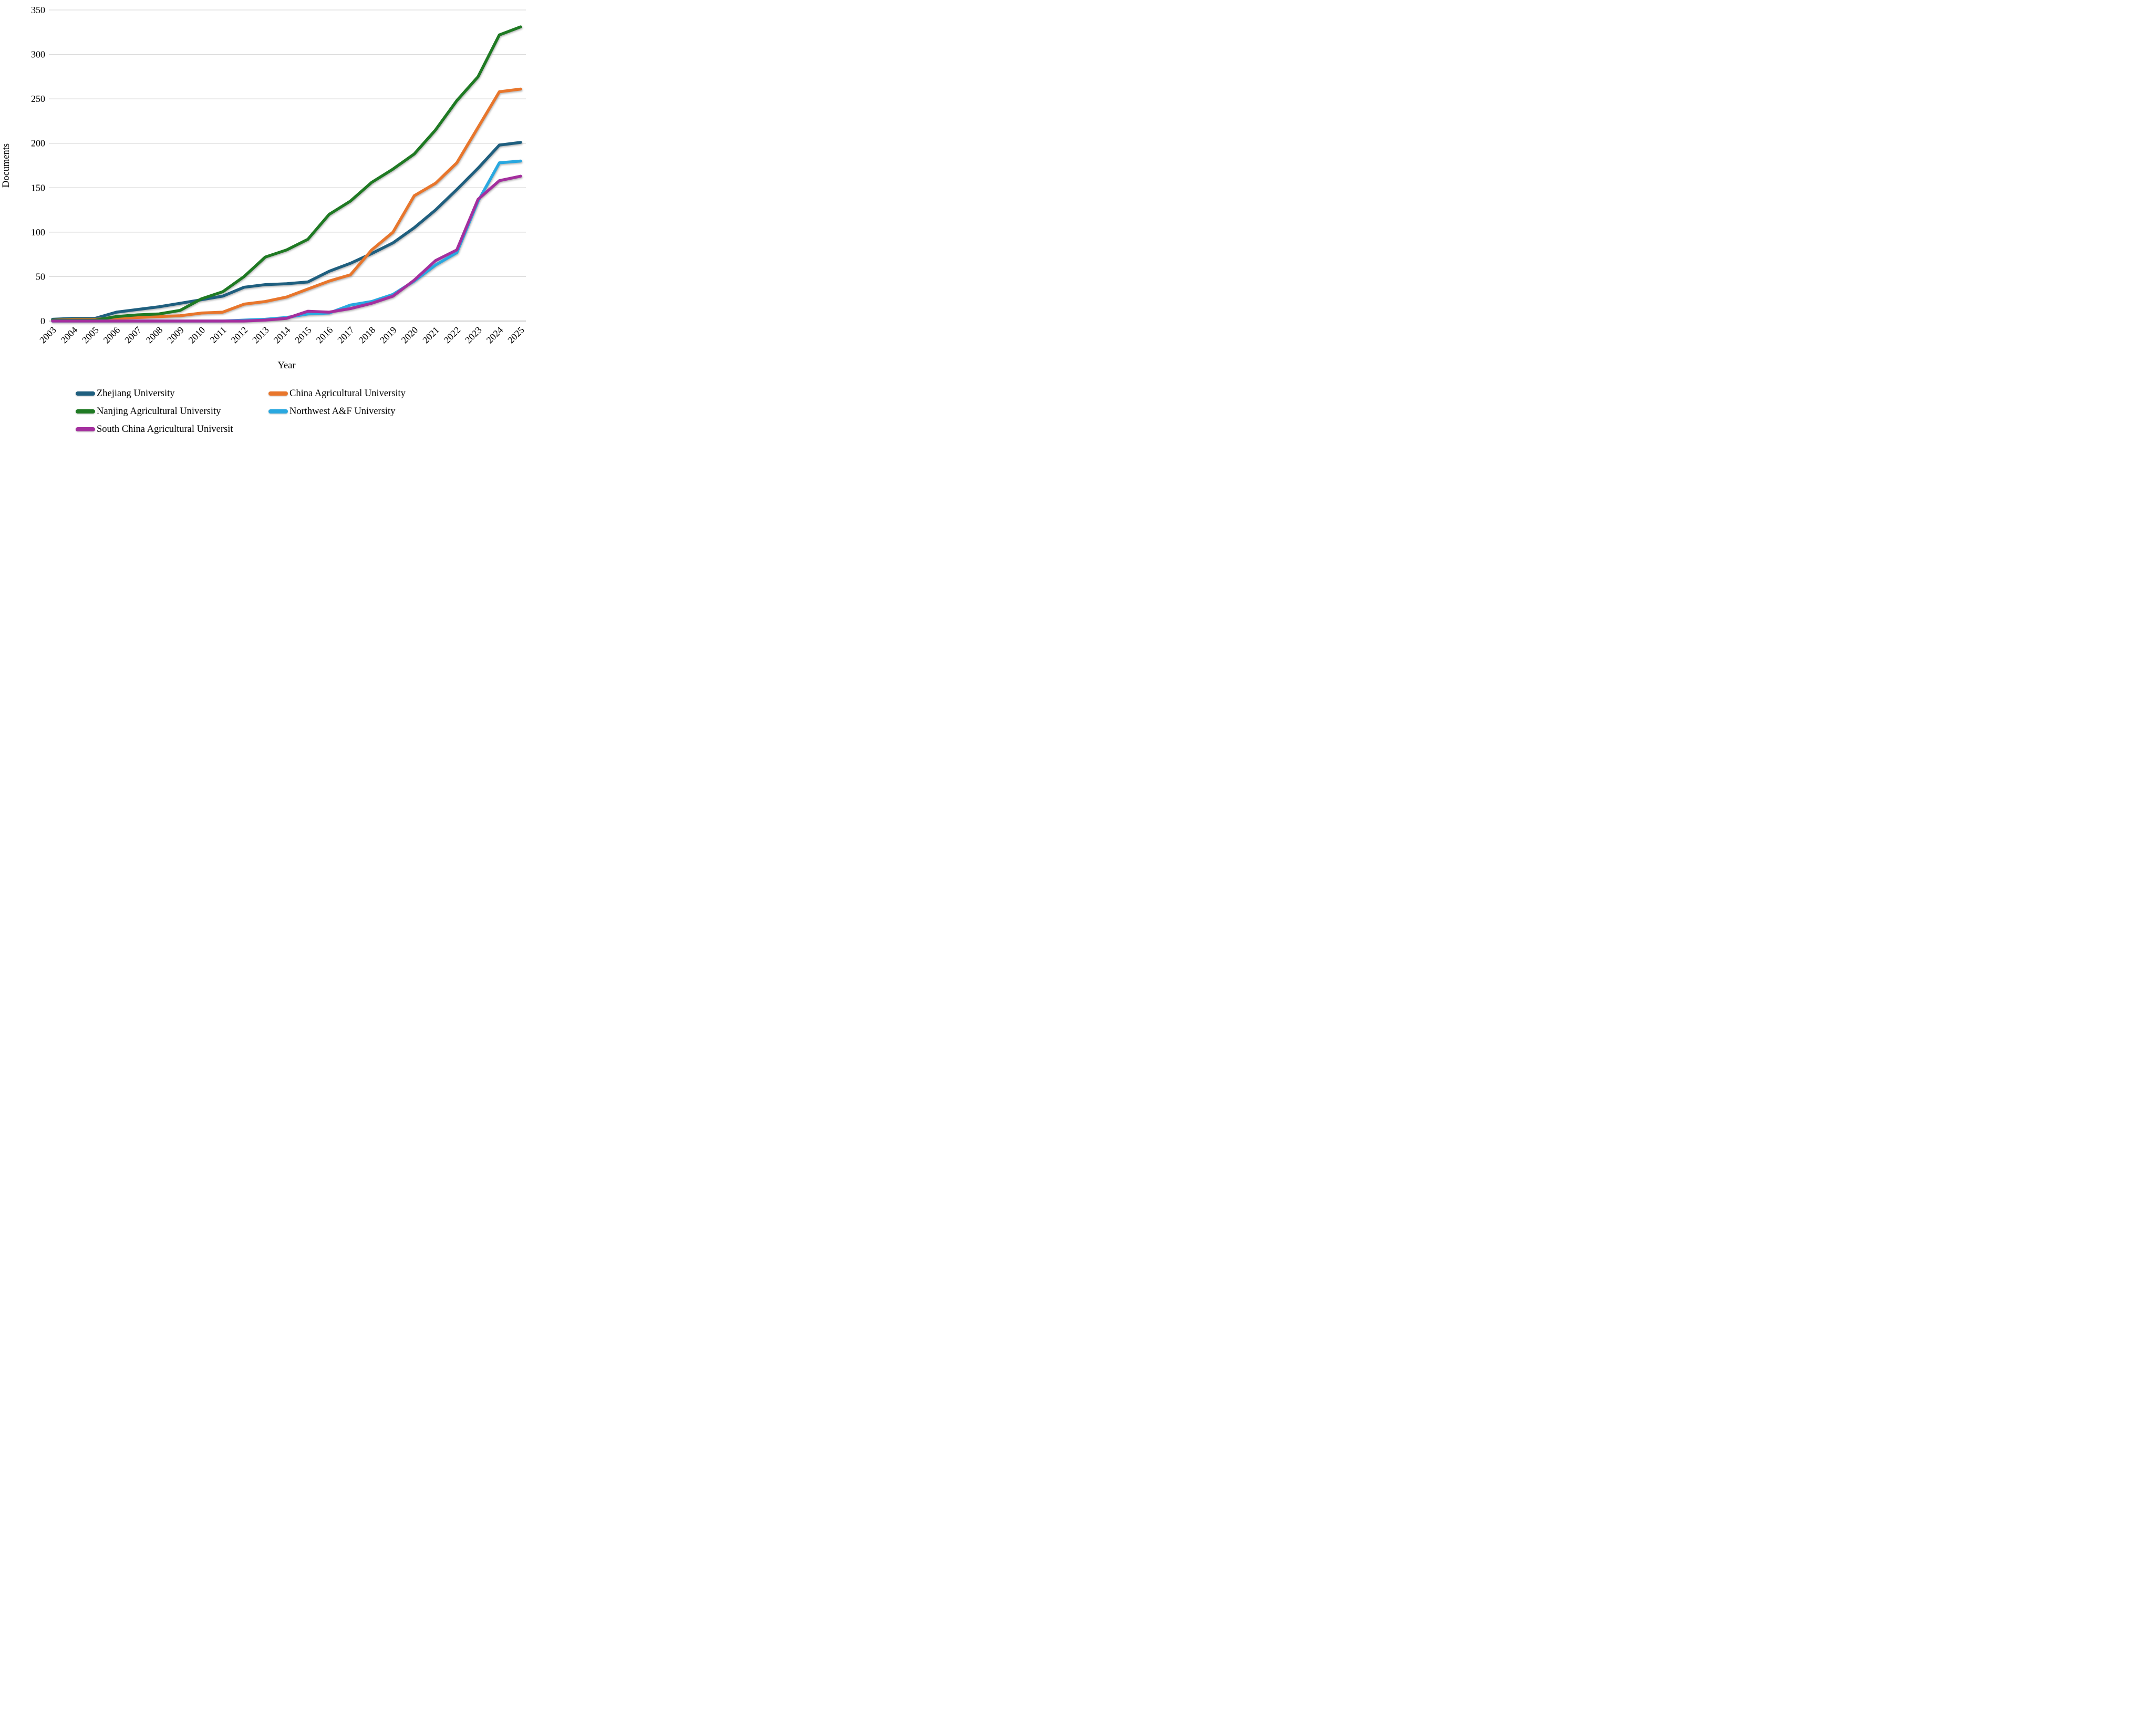 Image resolution: width=2133 pixels, height=1736 pixels. What do you see at coordinates (324, 336) in the screenshot?
I see `x-axis-tick-label: 2016` at bounding box center [324, 336].